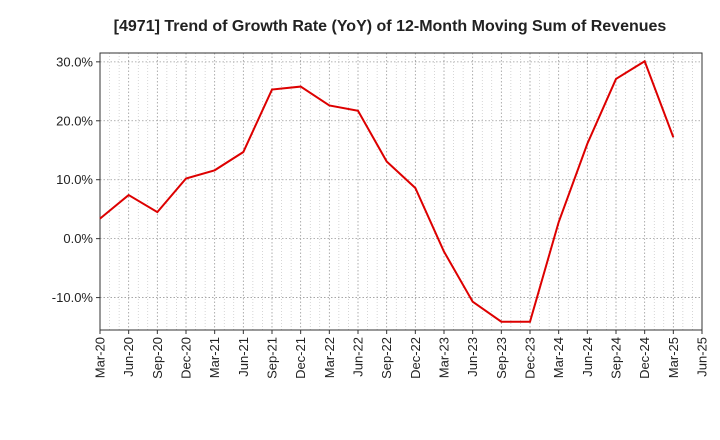 The image size is (720, 440). I want to click on x-tick-label: Jun-25, so click(702, 357).